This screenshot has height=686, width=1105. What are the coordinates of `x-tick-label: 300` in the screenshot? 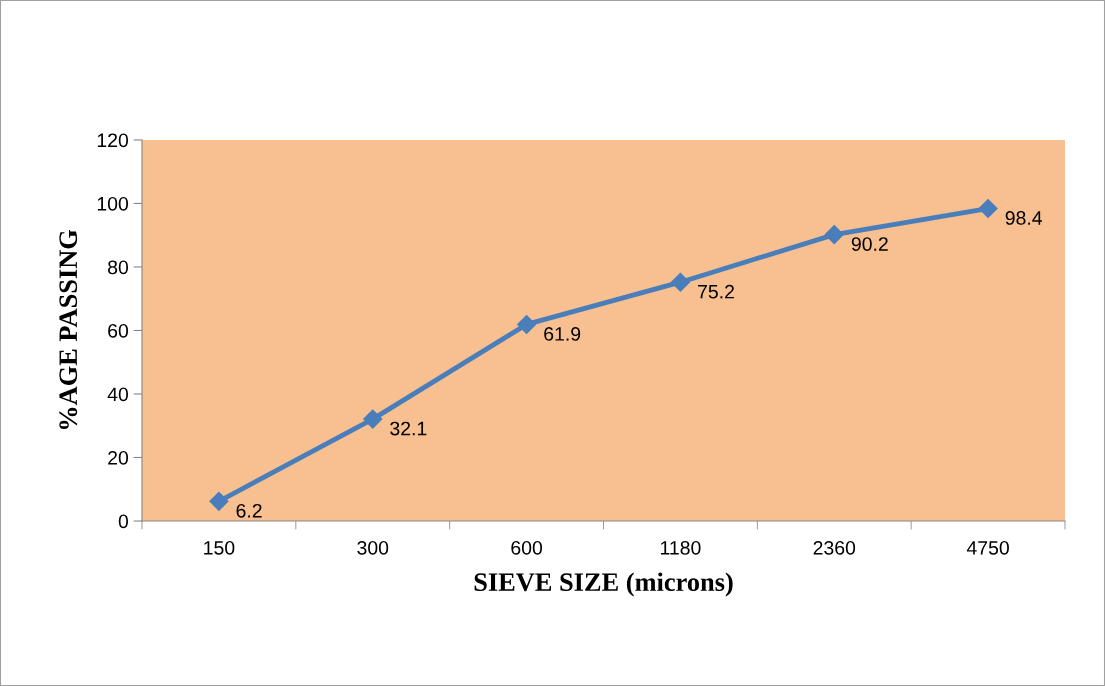 It's located at (373, 547).